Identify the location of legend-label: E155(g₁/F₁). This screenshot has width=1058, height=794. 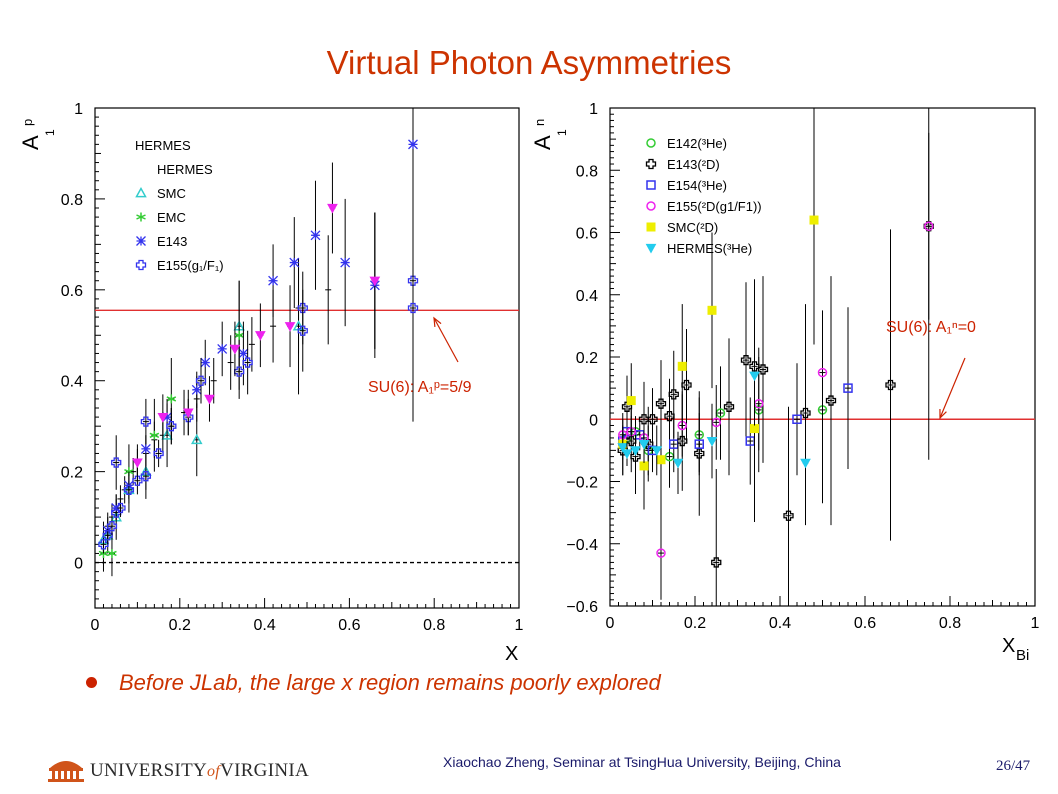
(190, 265).